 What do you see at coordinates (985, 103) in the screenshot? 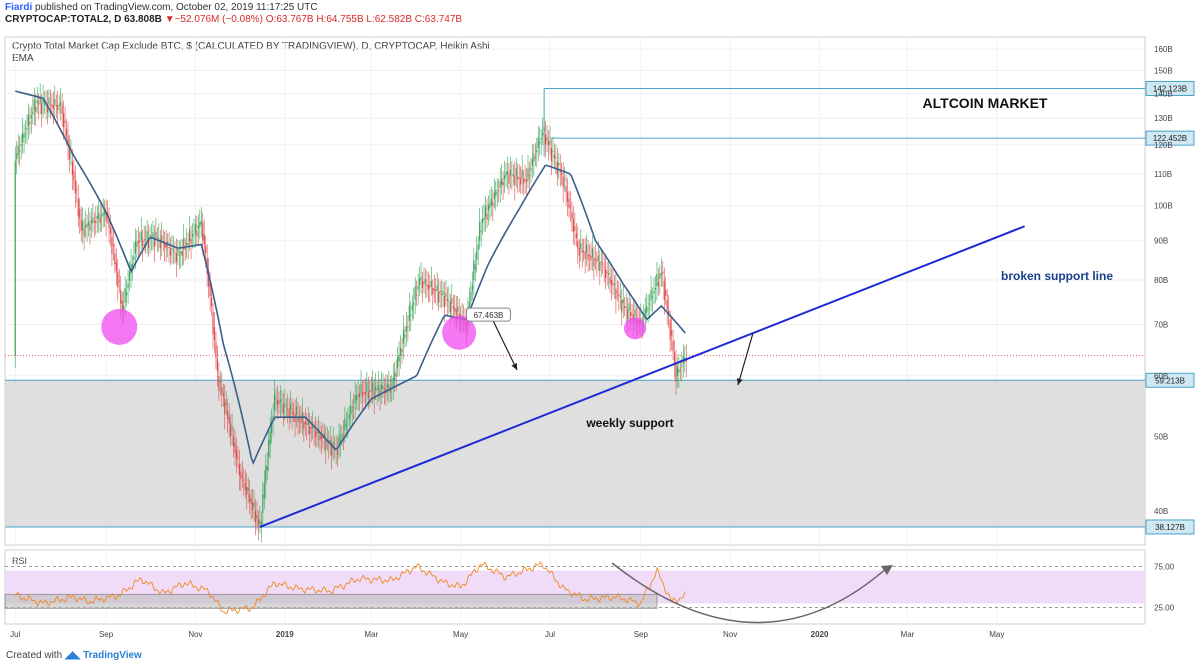
I see `altcoin-market-label: ALTCOIN MARKET` at bounding box center [985, 103].